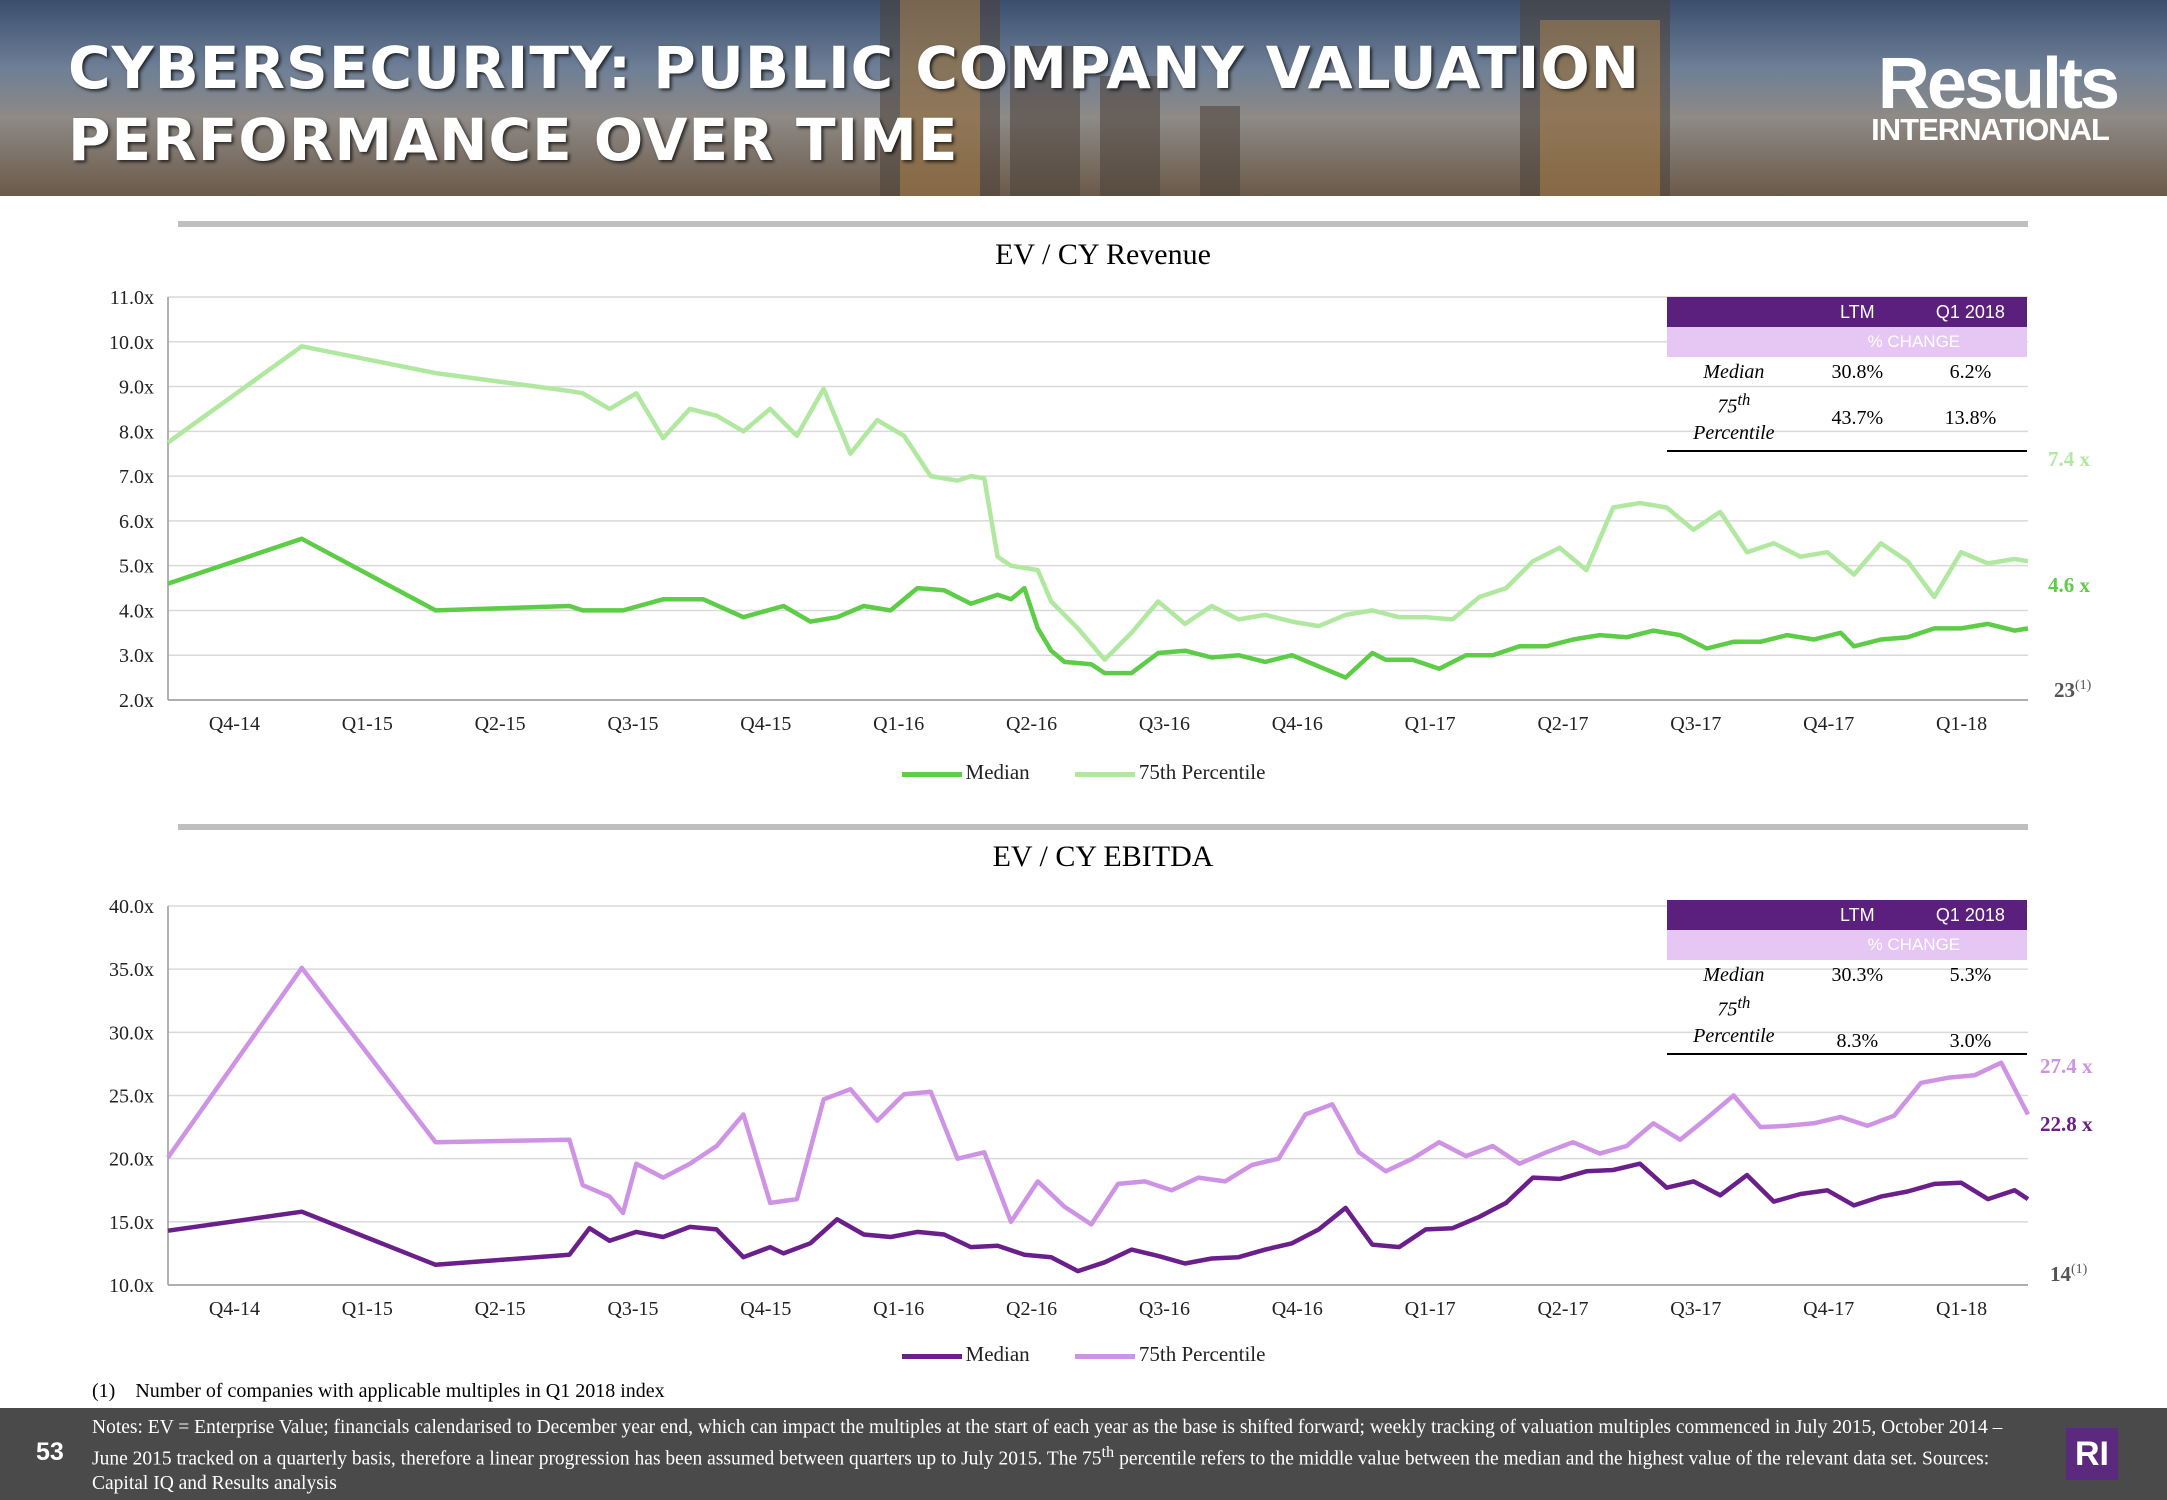 This screenshot has width=2167, height=1500. I want to click on y-tick-label: 6.0x, so click(136, 522).